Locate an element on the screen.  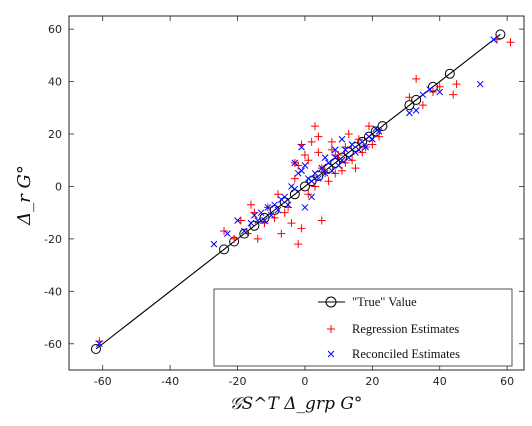
y-tick-label: -60 is located at coordinates (53, 344).